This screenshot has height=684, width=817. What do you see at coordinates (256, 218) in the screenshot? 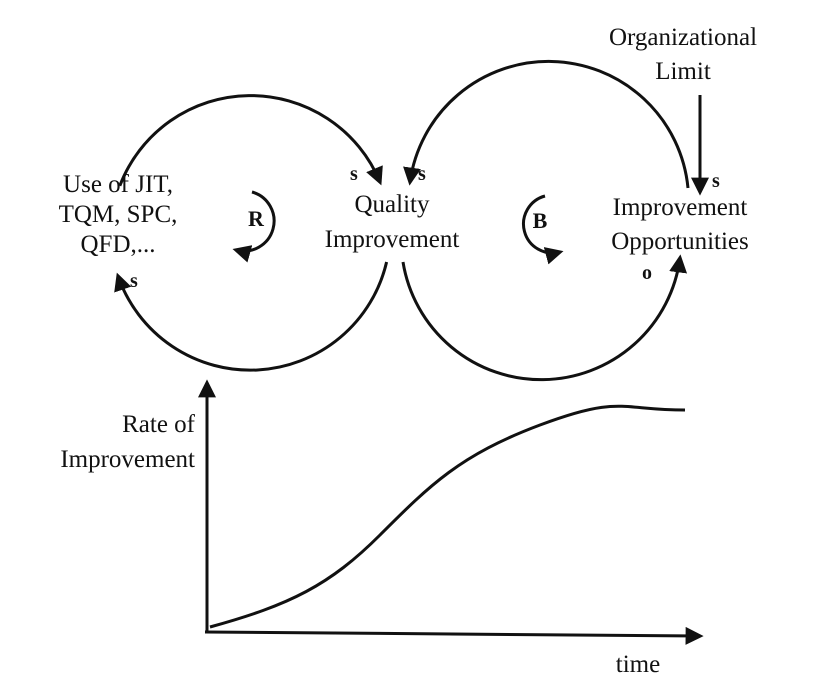
I see `loop-label: R` at bounding box center [256, 218].